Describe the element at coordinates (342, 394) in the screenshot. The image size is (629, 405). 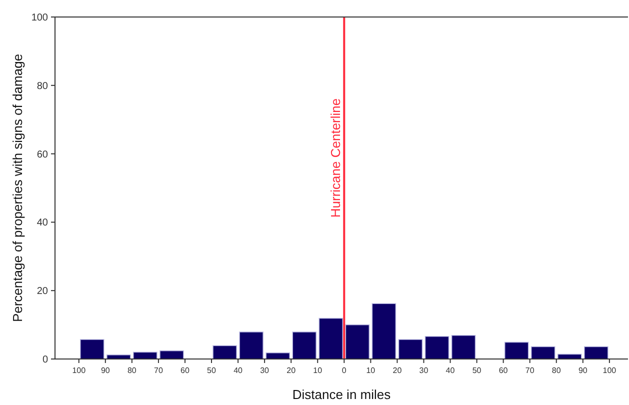
I see `x-axis-title: Distance in miles` at that location.